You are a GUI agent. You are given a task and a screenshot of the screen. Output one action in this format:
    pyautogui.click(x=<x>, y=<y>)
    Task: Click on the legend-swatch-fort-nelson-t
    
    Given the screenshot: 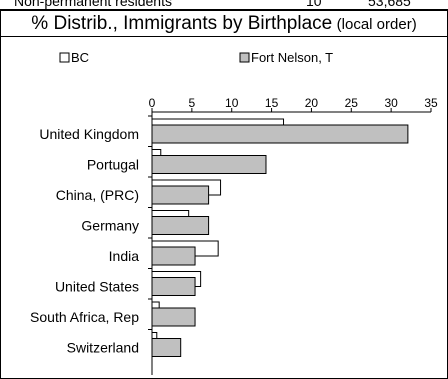 What is the action you would take?
    pyautogui.click(x=244, y=57)
    